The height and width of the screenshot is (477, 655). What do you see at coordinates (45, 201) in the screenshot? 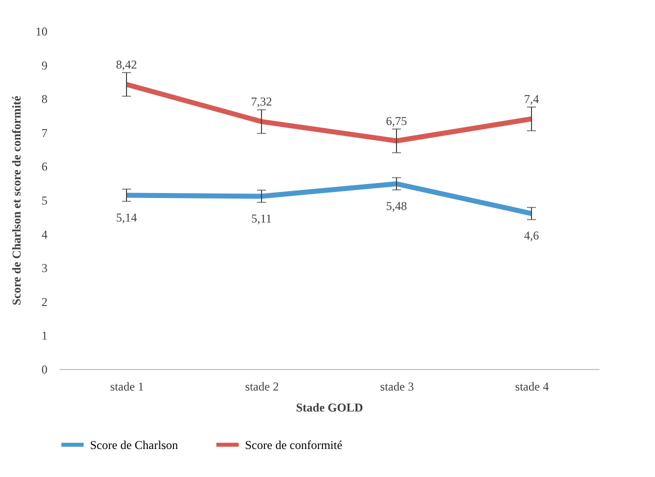
I see `y-tick-label: 5` at bounding box center [45, 201].